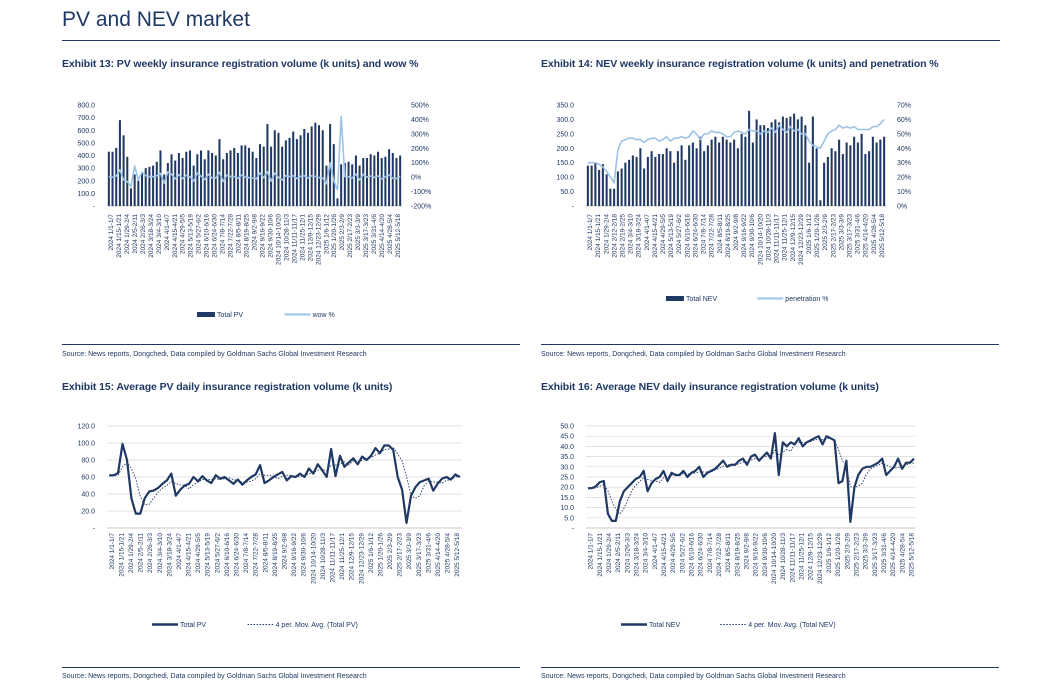  I want to click on y-tick-label: 350.0, so click(565, 106).